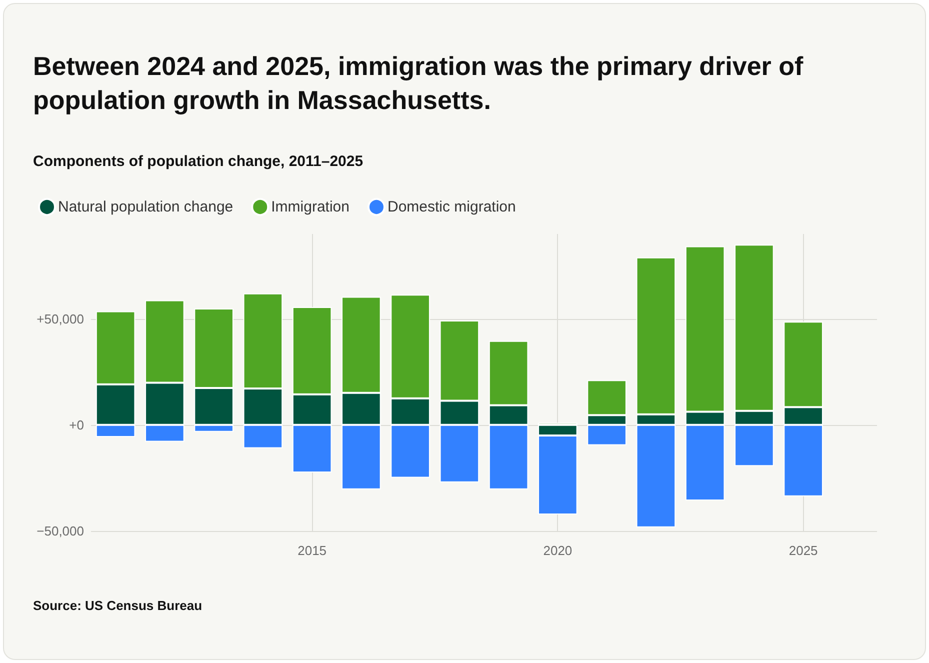 This screenshot has height=663, width=929. I want to click on y-tick-label: +50,000, so click(60, 318).